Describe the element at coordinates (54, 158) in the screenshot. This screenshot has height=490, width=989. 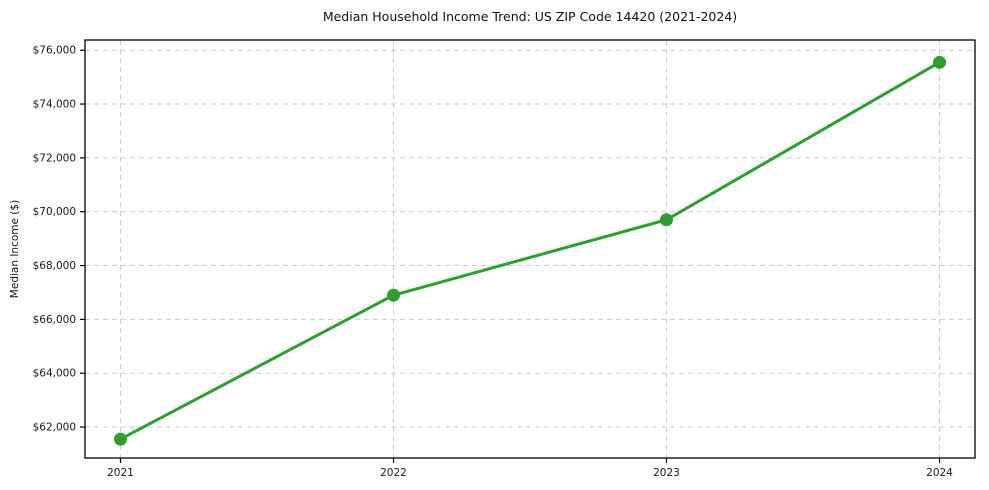
I see `y-tick-label: $72,000` at that location.